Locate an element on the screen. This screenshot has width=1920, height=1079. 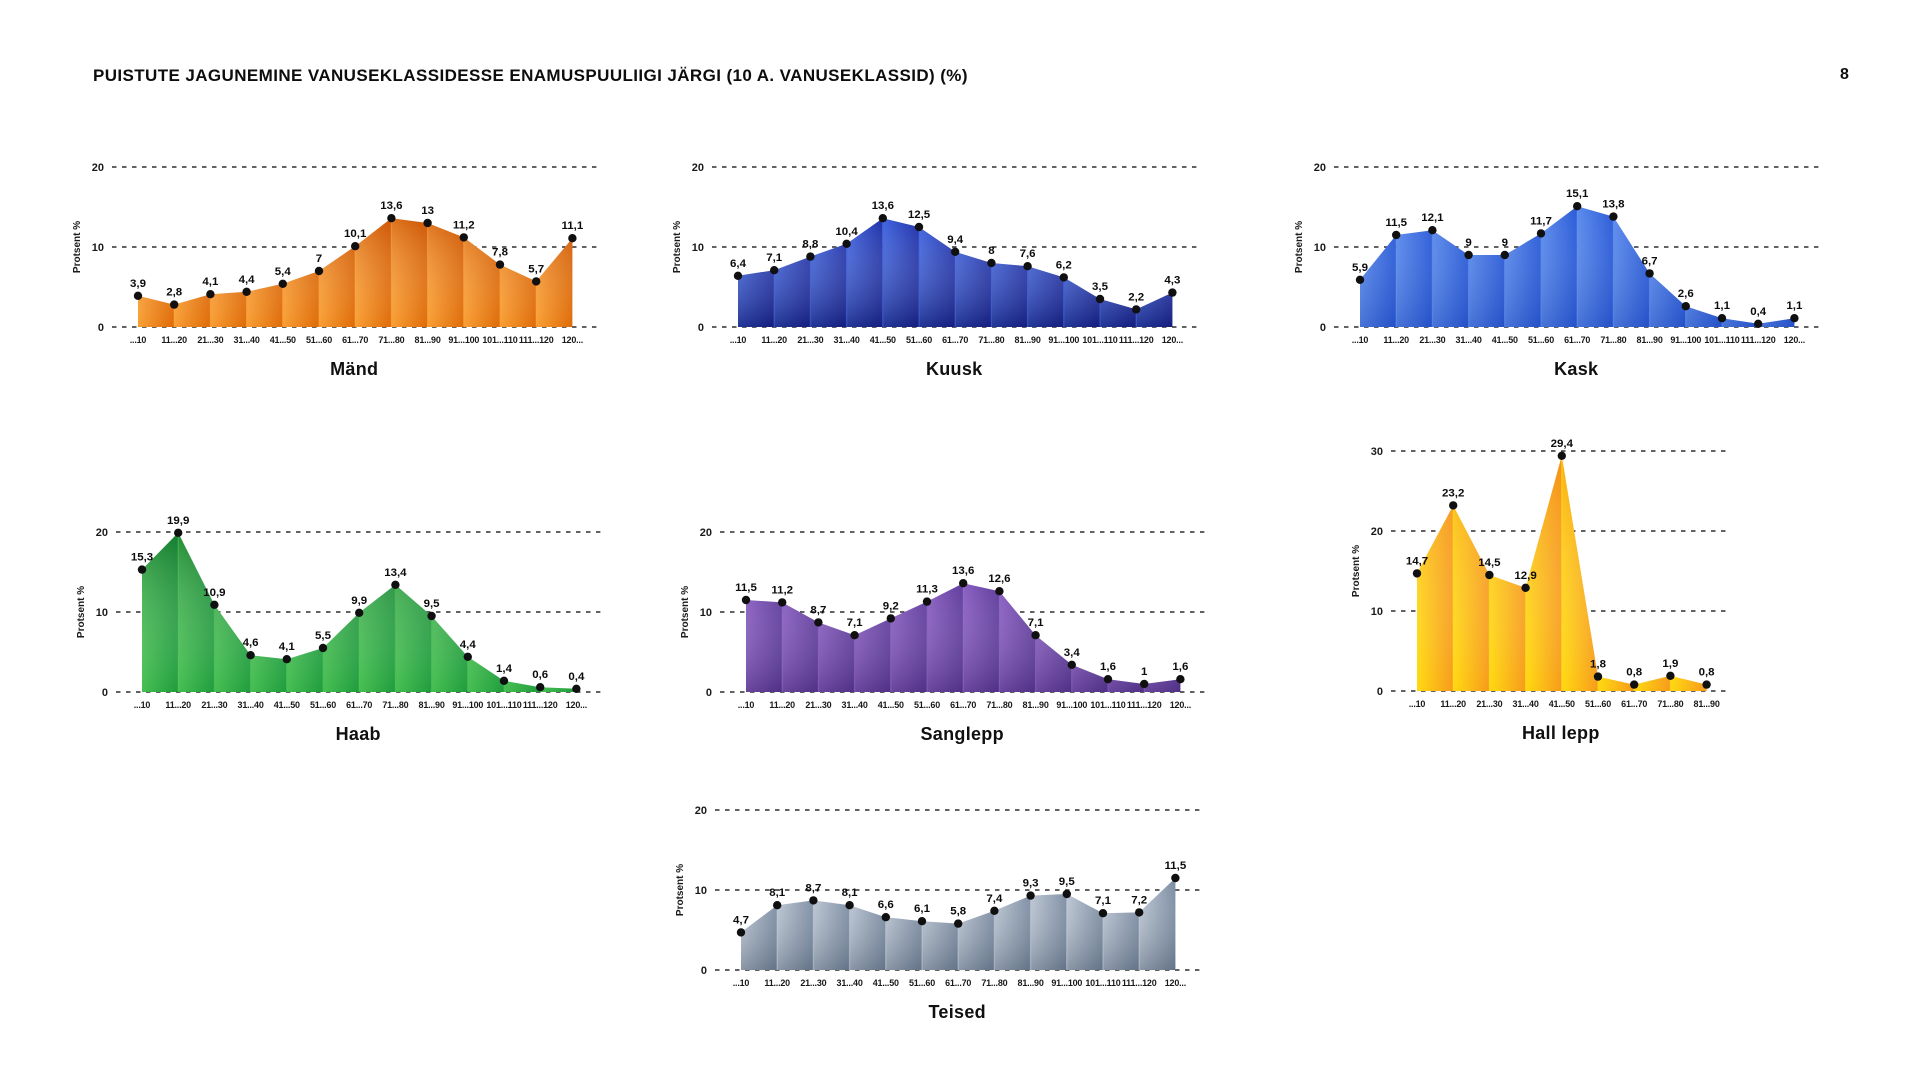
svg-text: 19,9 is located at coordinates (178, 521).